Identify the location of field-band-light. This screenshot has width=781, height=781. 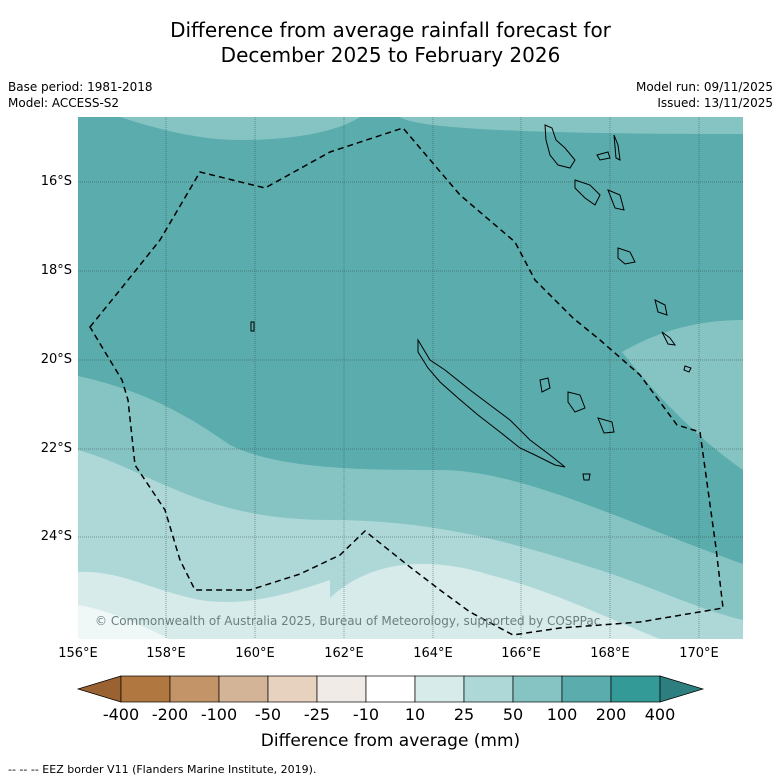
(124, 622).